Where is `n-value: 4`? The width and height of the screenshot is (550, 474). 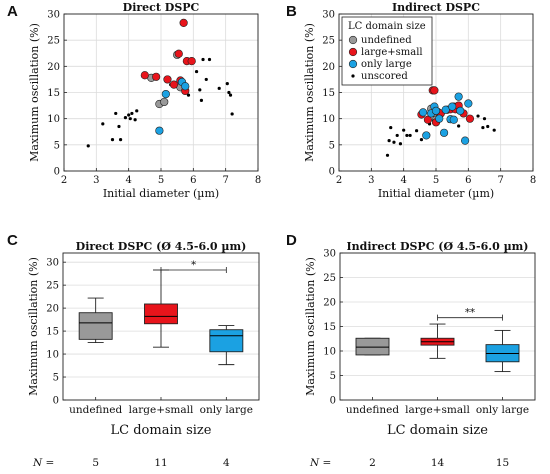
n-value: 4 is located at coordinates (226, 463).